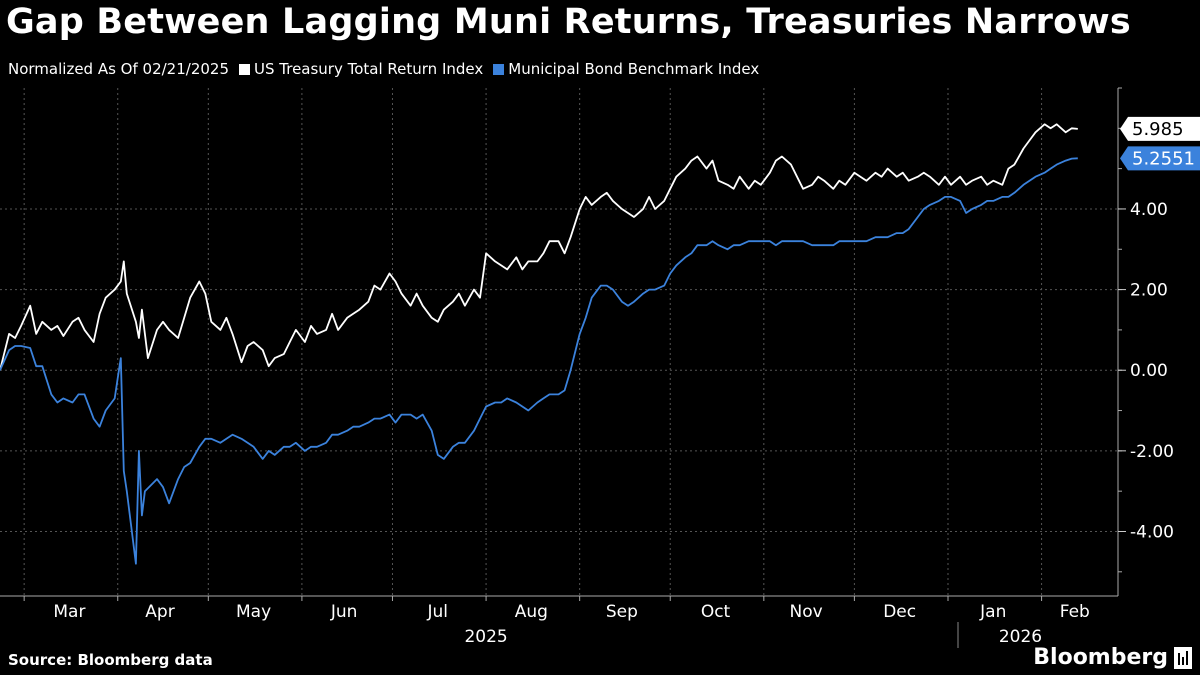  I want to click on brand-logo: Bloomberg, so click(1112, 657).